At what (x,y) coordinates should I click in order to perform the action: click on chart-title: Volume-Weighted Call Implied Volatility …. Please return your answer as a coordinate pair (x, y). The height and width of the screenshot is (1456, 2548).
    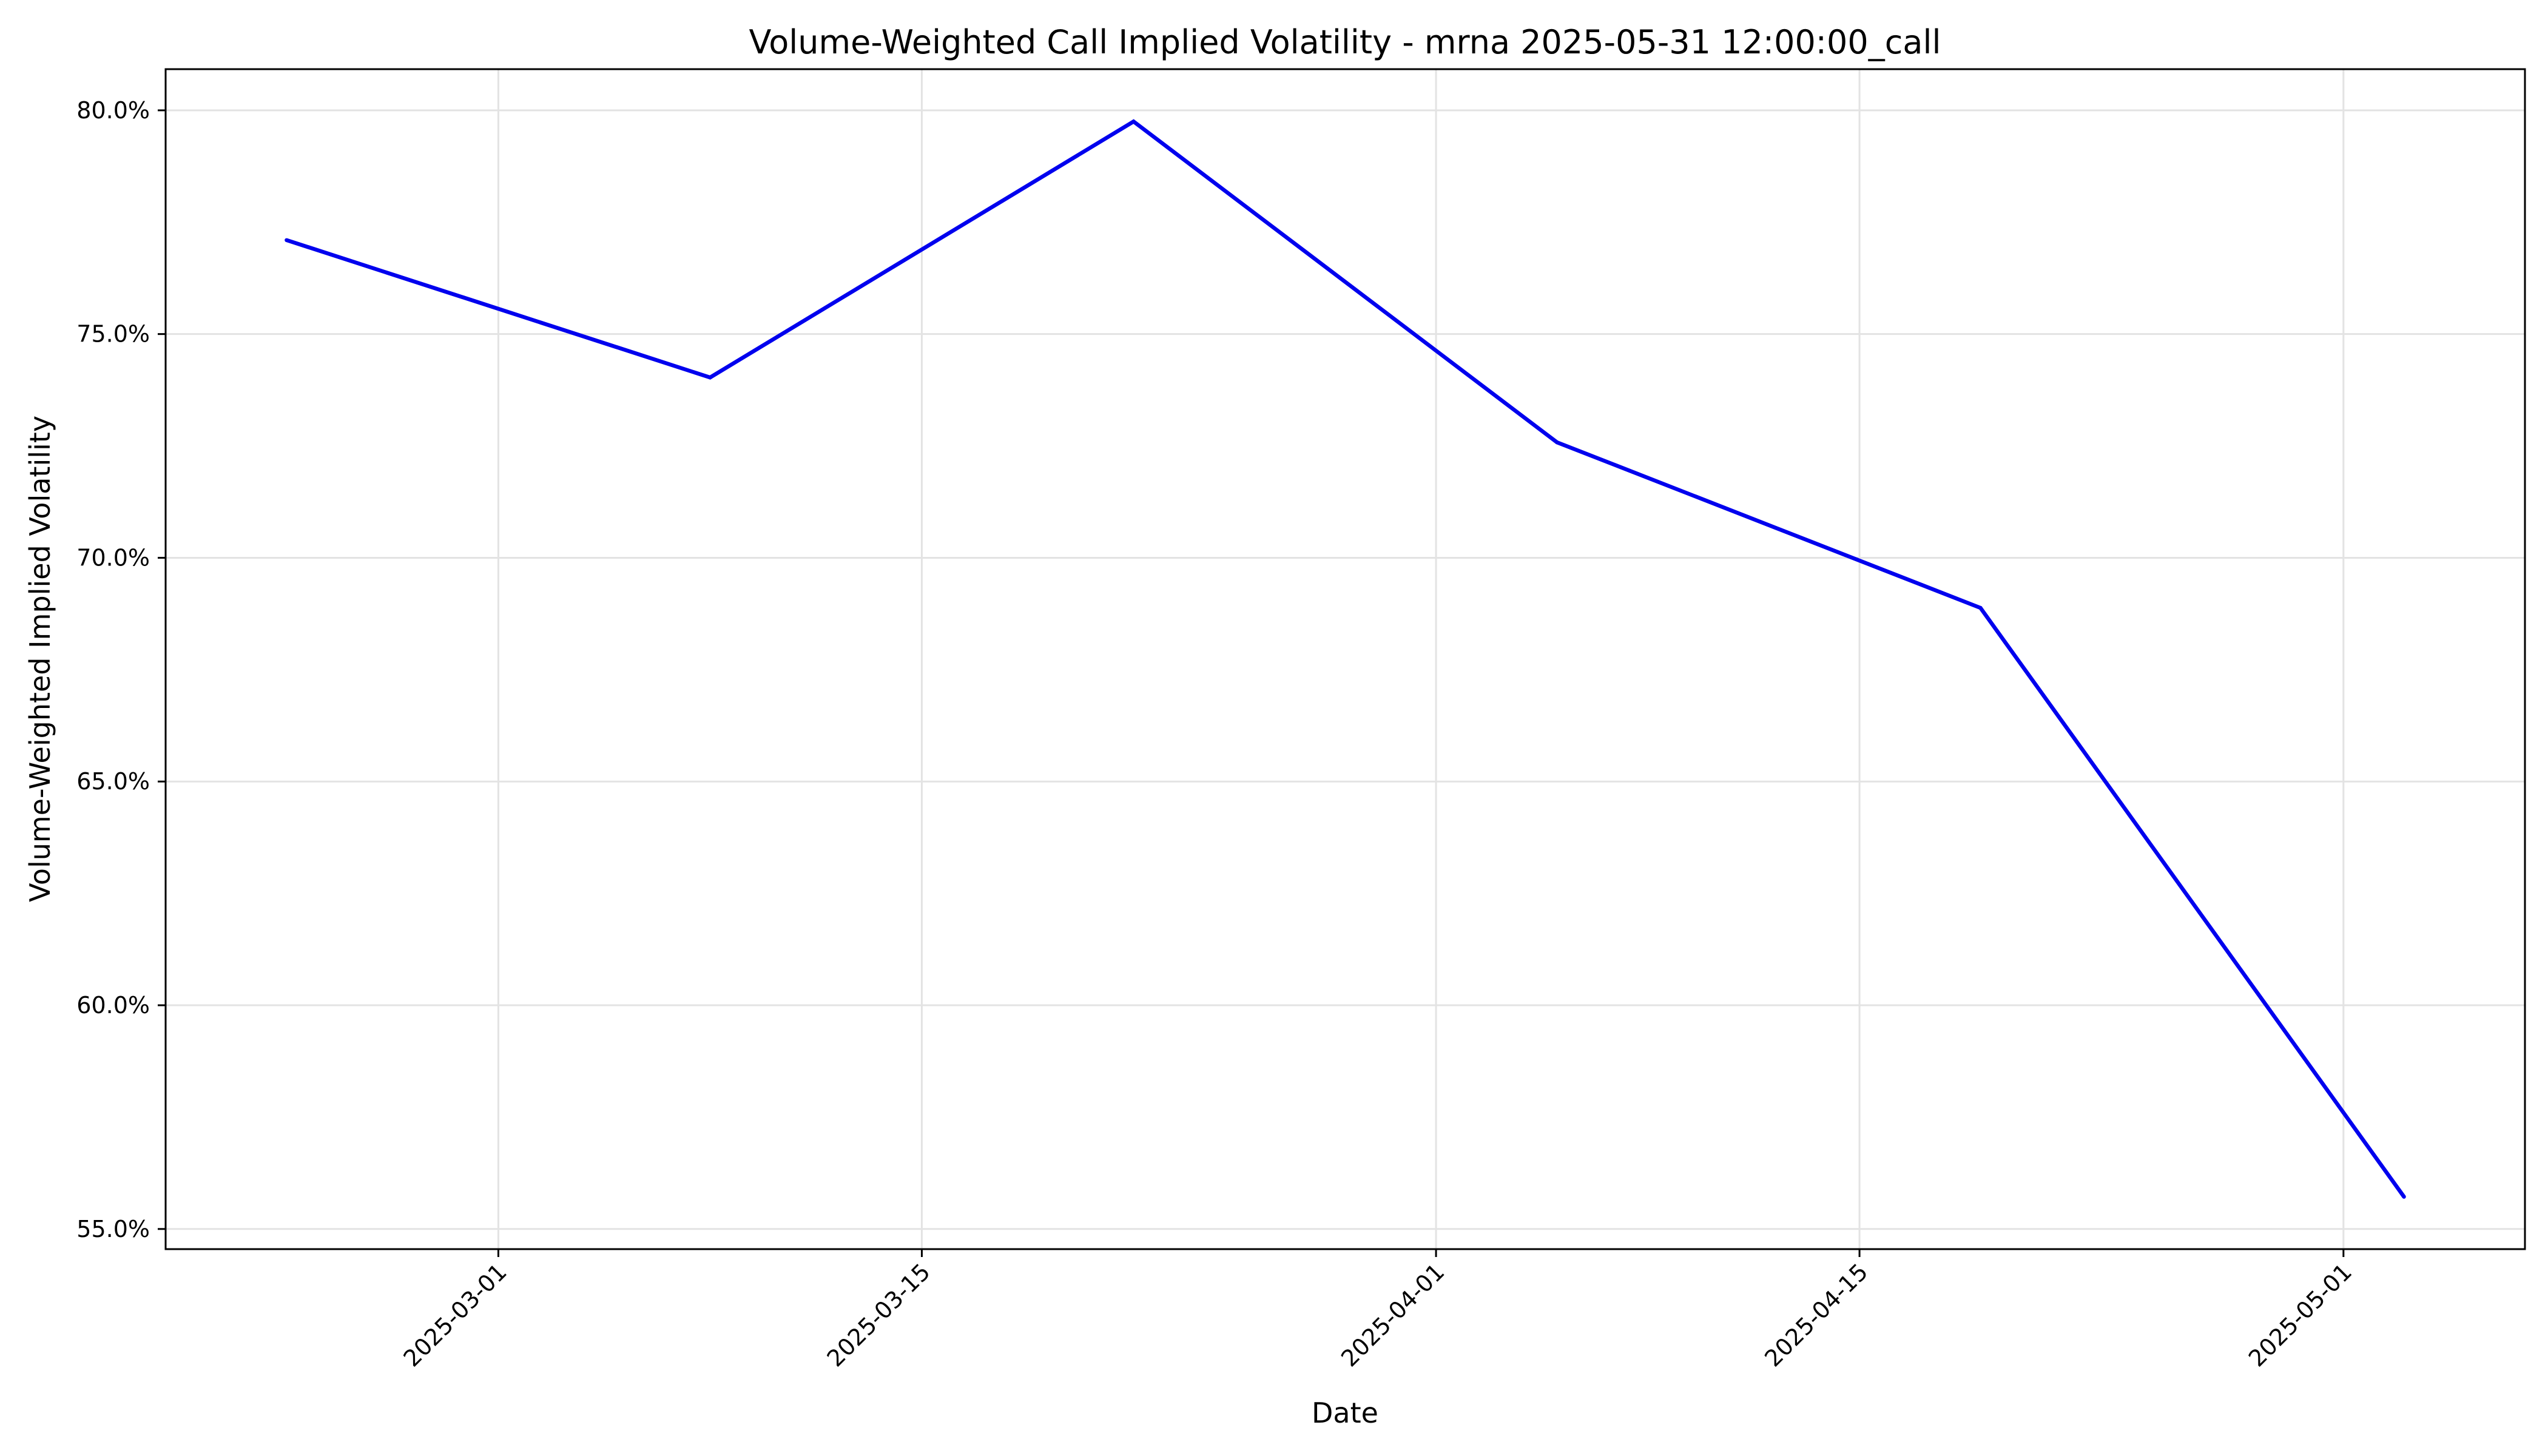
    Looking at the image, I should click on (1345, 42).